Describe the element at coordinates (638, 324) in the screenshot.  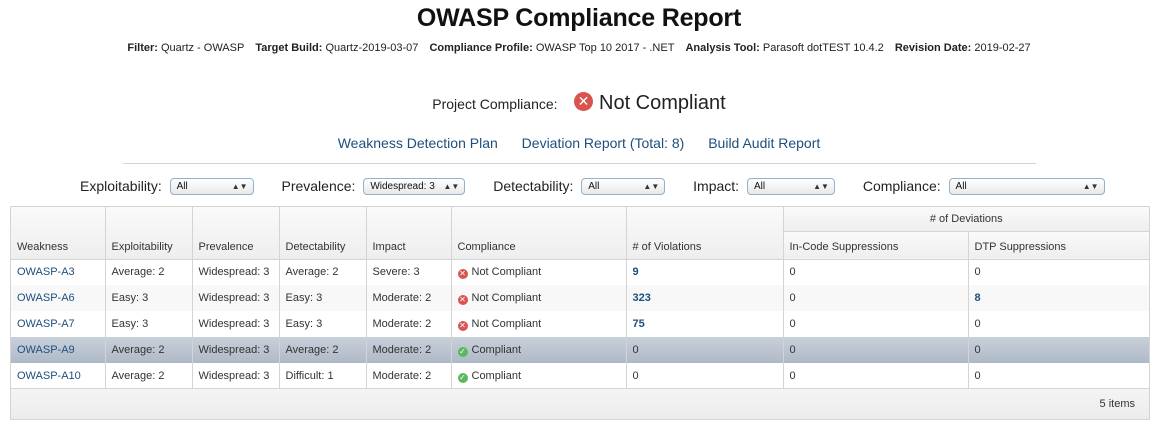
I see `violations-link: 75` at that location.